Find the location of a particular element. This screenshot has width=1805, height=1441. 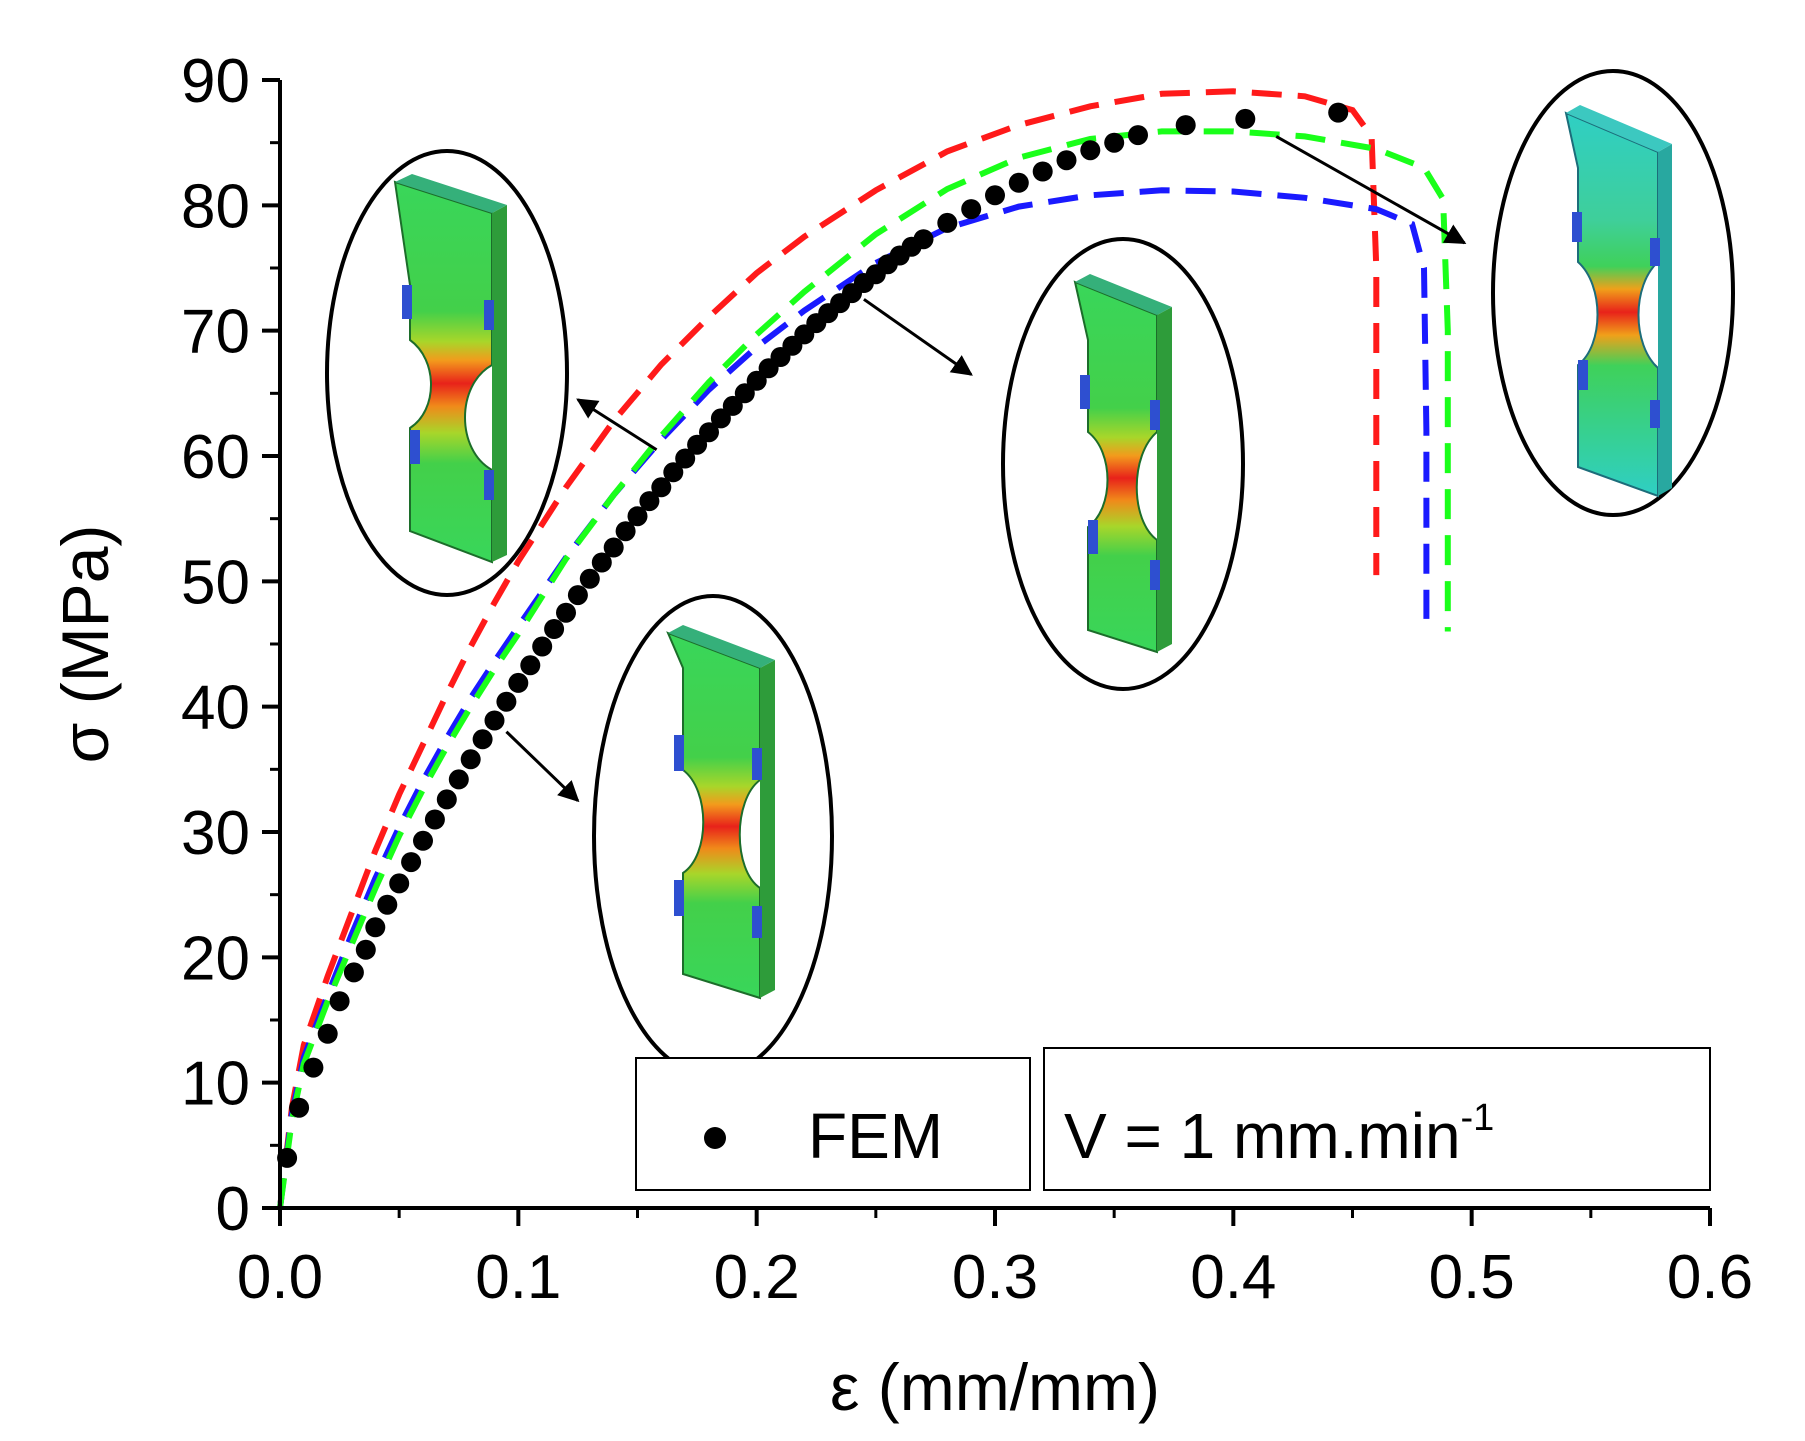

annotation-arrow-inset-strain-0.24 is located at coordinates (918, 337).